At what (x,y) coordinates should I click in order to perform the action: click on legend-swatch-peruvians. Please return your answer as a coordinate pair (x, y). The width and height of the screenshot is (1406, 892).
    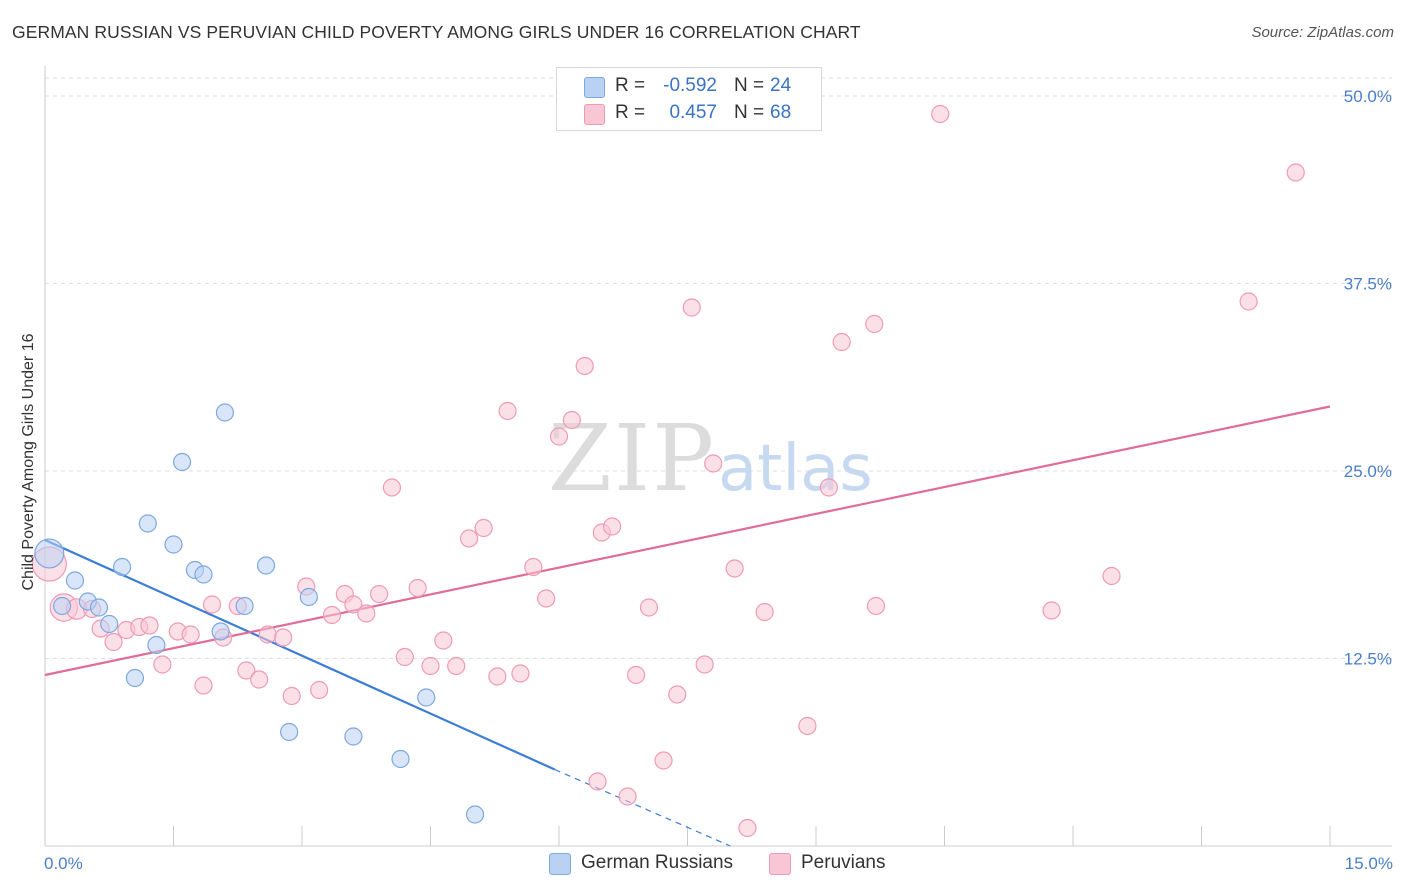
    Looking at the image, I should click on (594, 114).